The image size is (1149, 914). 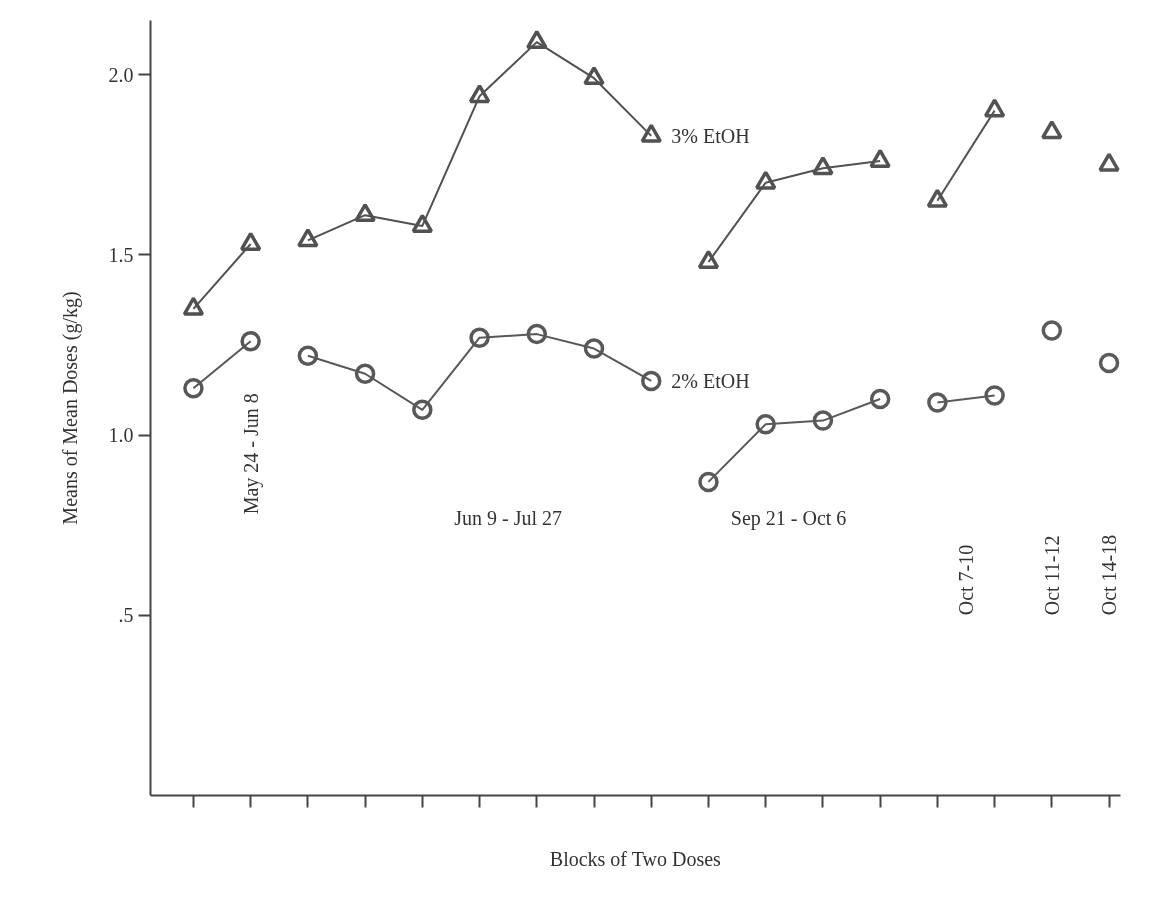 What do you see at coordinates (251, 454) in the screenshot?
I see `annotation: May 24 - Jun 8` at bounding box center [251, 454].